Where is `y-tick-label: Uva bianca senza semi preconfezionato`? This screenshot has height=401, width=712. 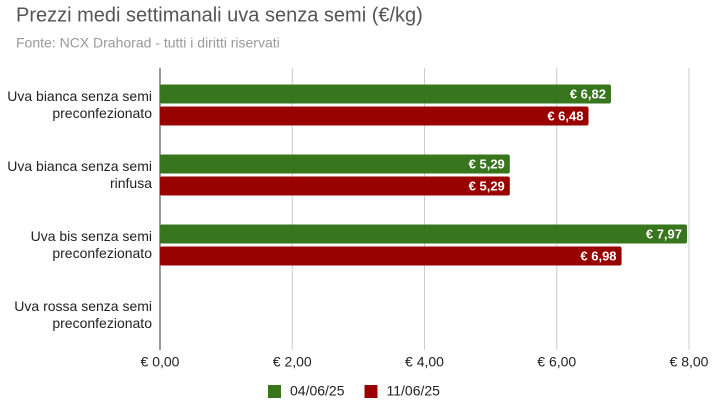
y-tick-label: Uva bianca senza semi preconfezionato is located at coordinates (79, 104).